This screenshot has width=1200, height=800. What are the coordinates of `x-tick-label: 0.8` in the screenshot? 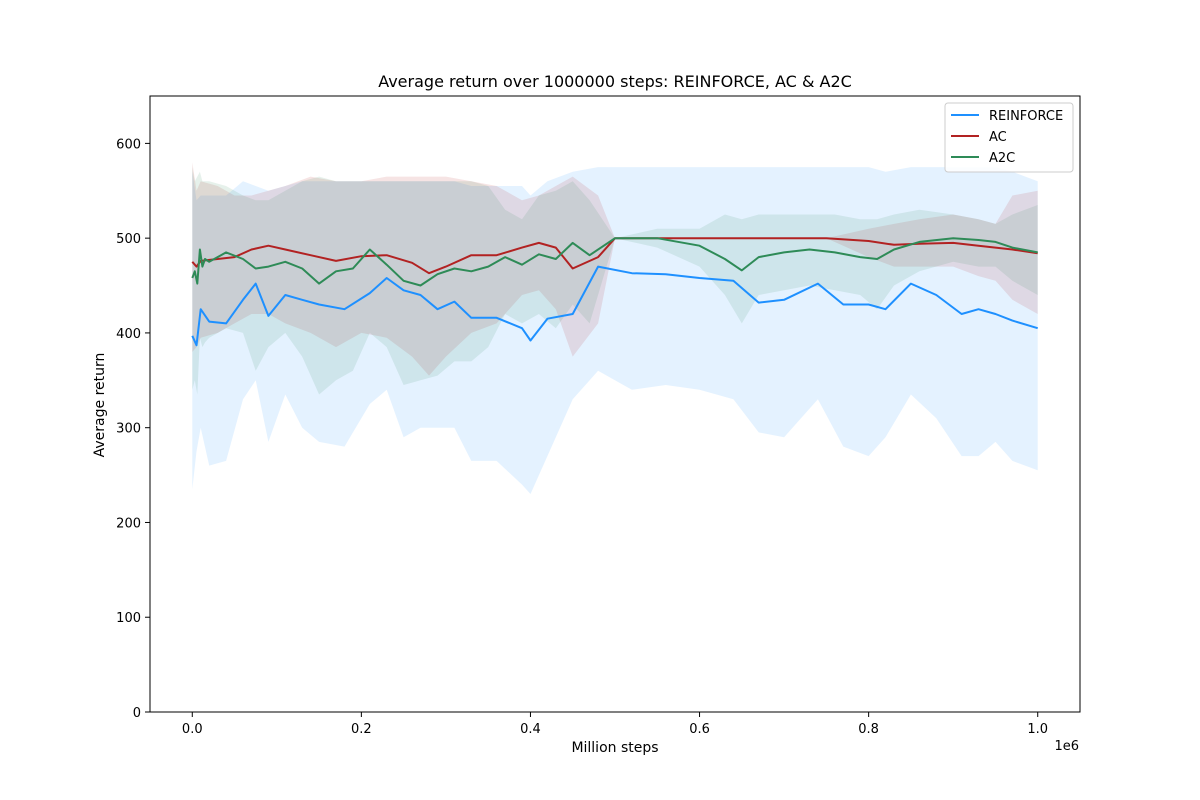 It's located at (868, 729).